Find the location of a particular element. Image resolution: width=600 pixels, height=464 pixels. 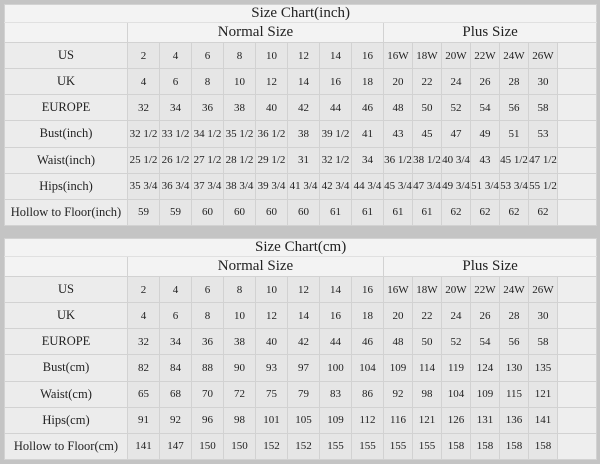

table-cell: 22 is located at coordinates (427, 316).